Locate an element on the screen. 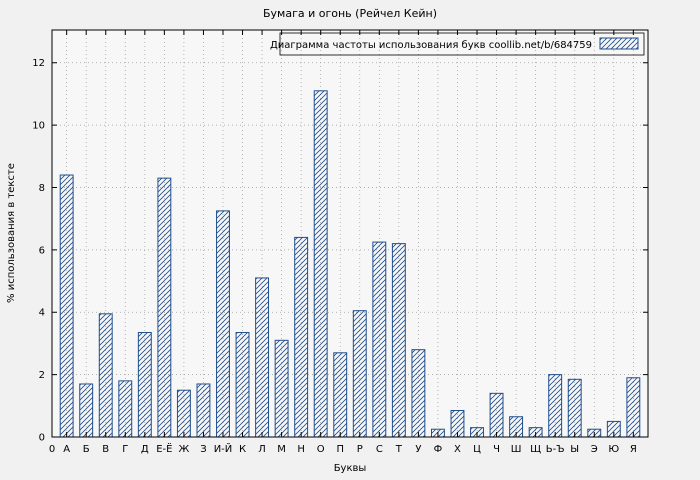 This screenshot has width=700, height=480. bar-У is located at coordinates (418, 393).